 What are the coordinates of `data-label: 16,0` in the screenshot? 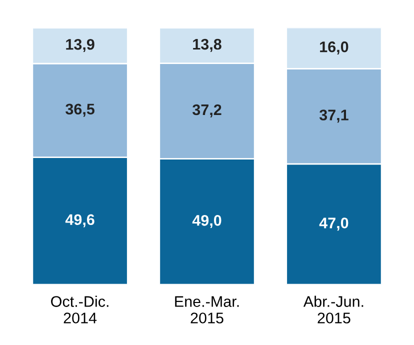 It's located at (334, 47).